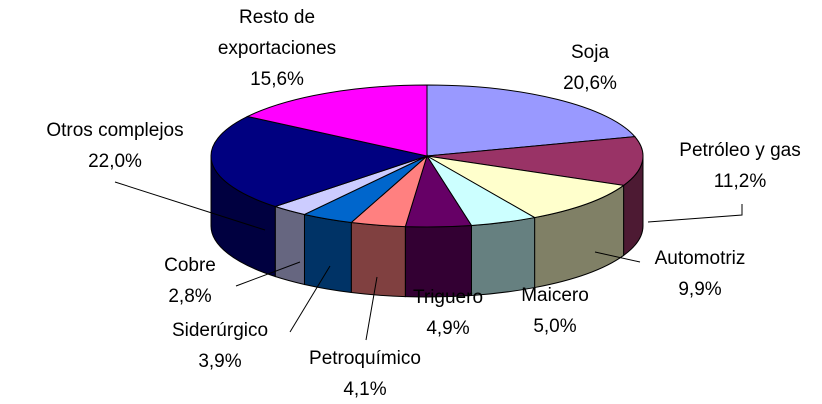 The width and height of the screenshot is (822, 404). Describe the element at coordinates (220, 361) in the screenshot. I see `value-label: 3,9%` at that location.